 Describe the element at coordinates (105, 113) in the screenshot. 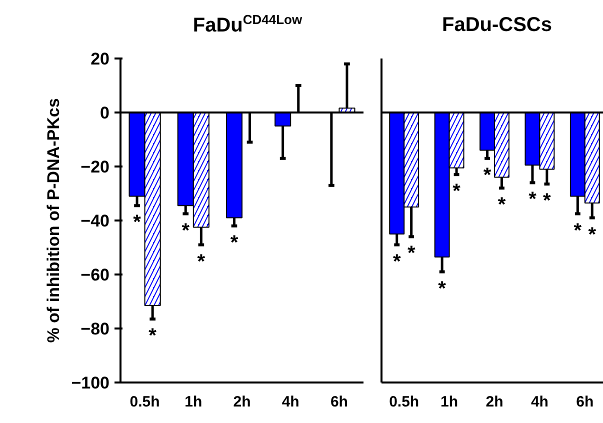

I see `y-tick-label: 0` at that location.